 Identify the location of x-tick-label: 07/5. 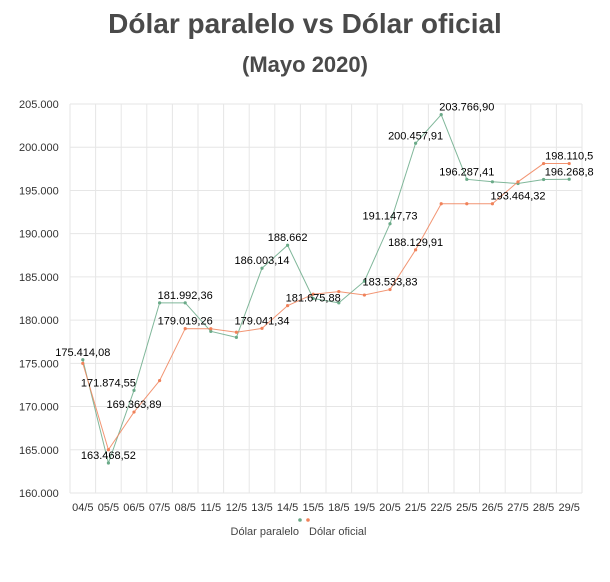
(159, 508).